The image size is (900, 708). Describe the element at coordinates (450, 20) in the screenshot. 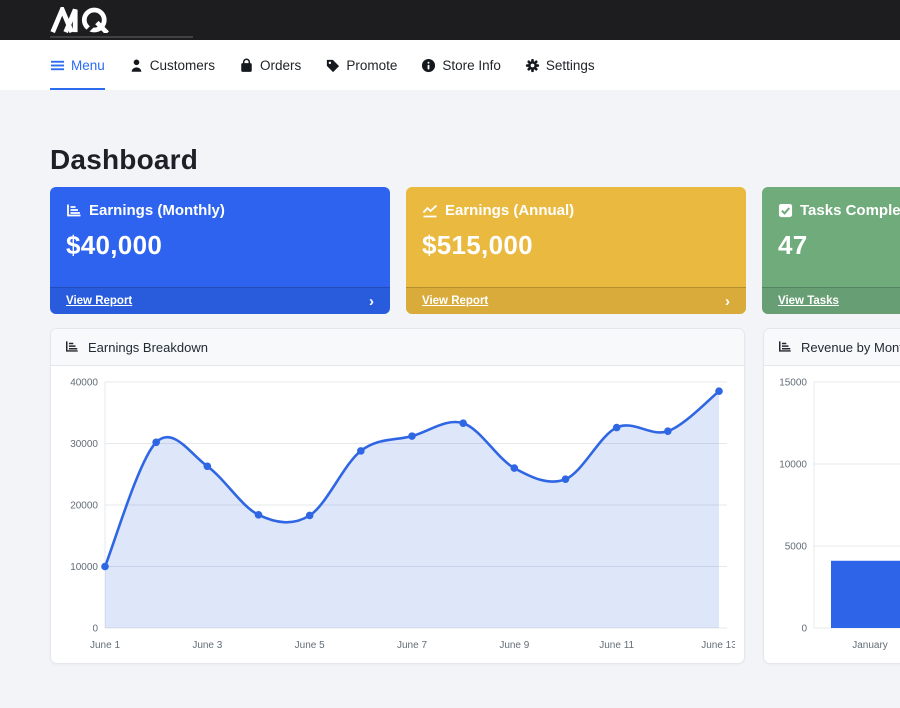

I see `topbar` at that location.